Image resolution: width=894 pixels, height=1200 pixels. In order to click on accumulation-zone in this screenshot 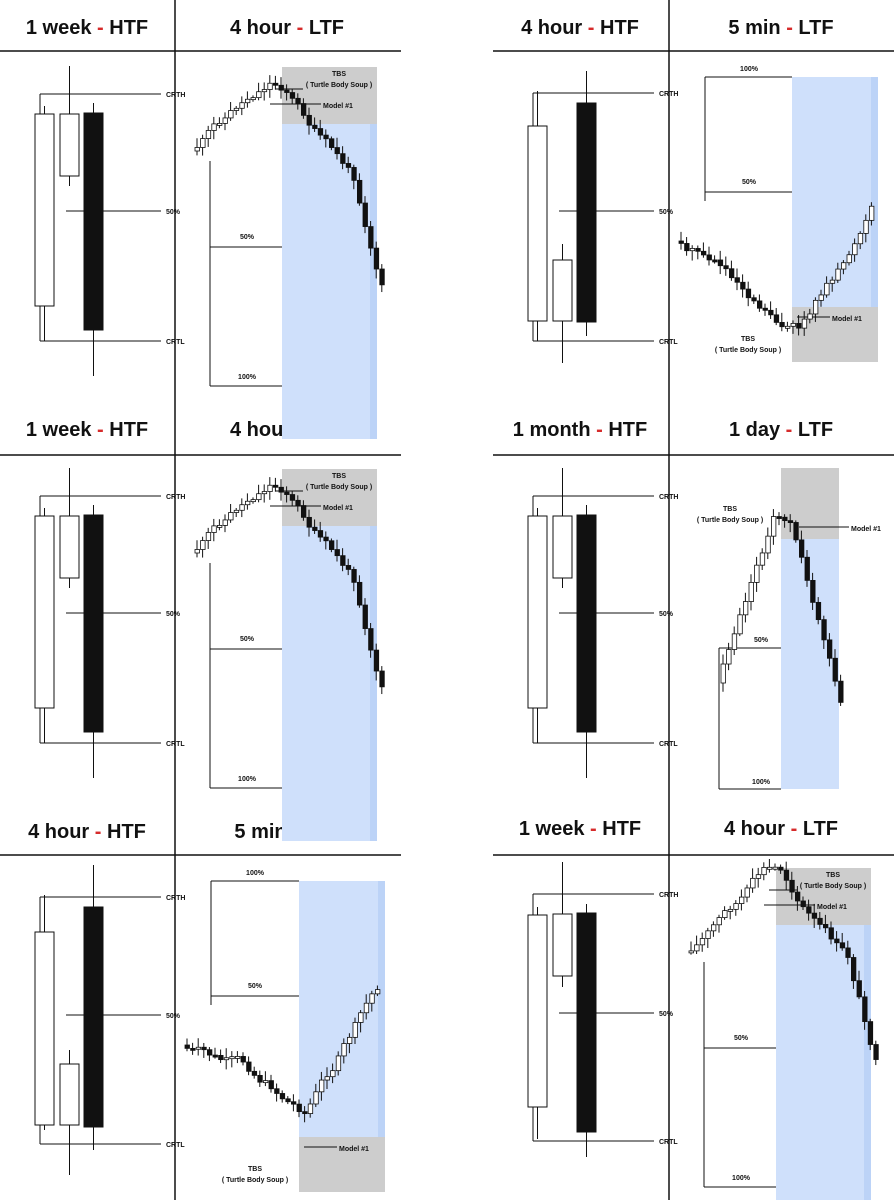, I will do `click(342, 1009)`.